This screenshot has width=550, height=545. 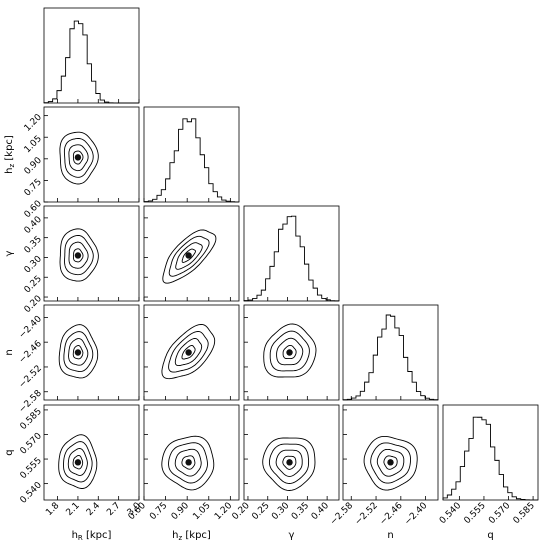 What do you see at coordinates (31, 492) in the screenshot?
I see `y-tick-label: 0.540` at bounding box center [31, 492].